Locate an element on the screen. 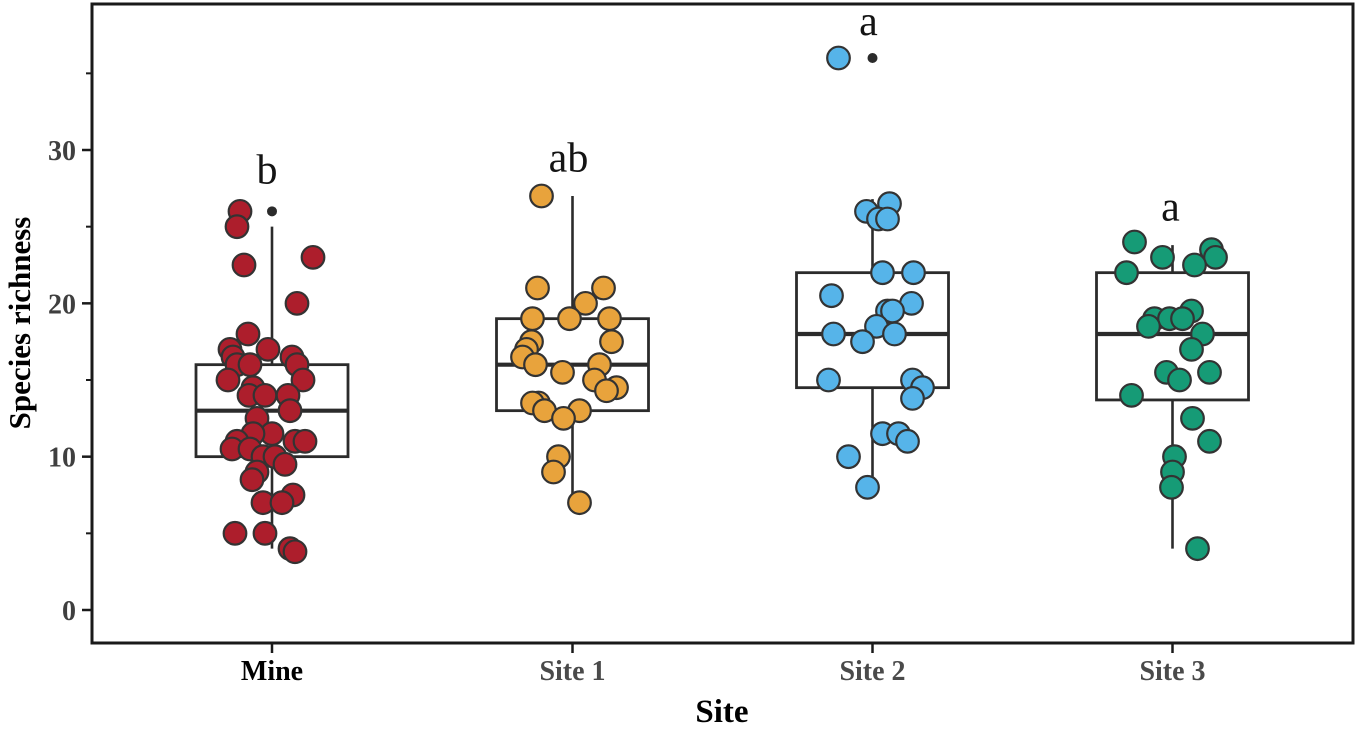  significance-letter: b is located at coordinates (267, 171).